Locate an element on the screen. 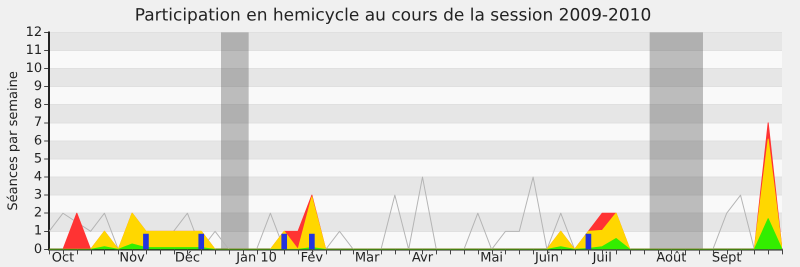 This screenshot has width=800, height=267. x-tick-label: Mar is located at coordinates (367, 258).